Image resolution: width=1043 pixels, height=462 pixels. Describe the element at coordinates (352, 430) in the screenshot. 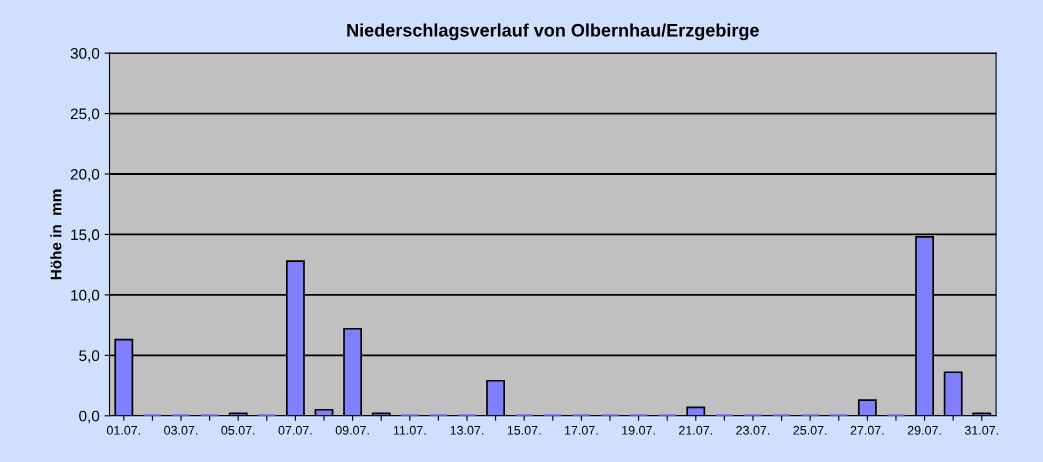

I see `x-tick-label: 09.07.` at that location.